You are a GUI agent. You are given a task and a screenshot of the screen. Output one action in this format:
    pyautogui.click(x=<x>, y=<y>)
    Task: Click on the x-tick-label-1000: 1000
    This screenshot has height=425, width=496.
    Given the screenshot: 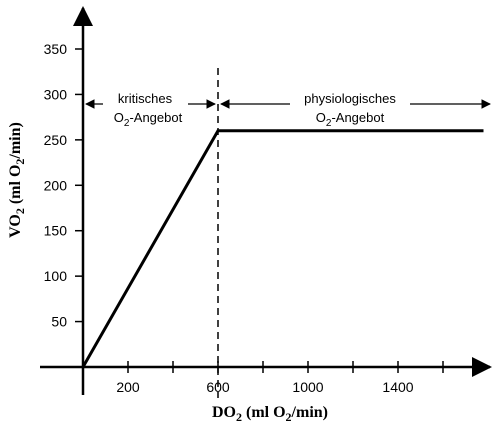 What is the action you would take?
    pyautogui.click(x=307, y=387)
    